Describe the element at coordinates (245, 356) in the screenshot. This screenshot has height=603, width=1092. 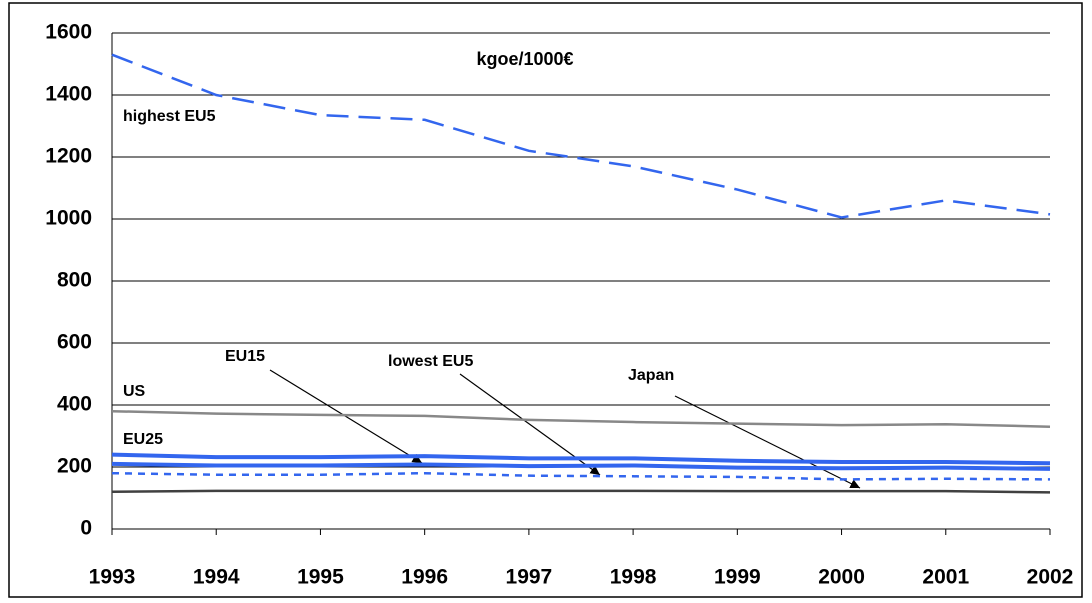
I see `series-label: EU15` at that location.